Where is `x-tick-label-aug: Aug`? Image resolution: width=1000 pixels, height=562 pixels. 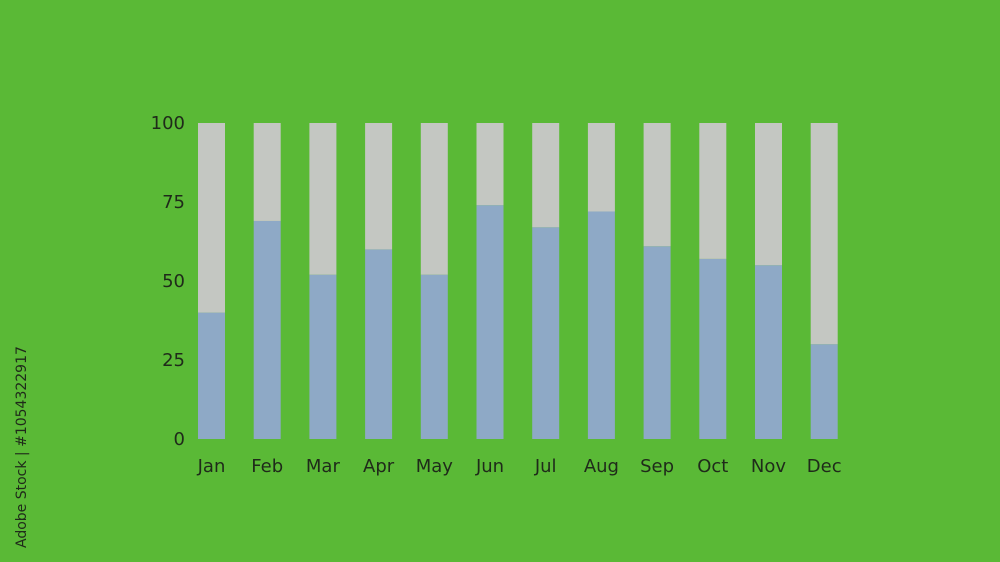 x-tick-label-aug: Aug is located at coordinates (601, 466).